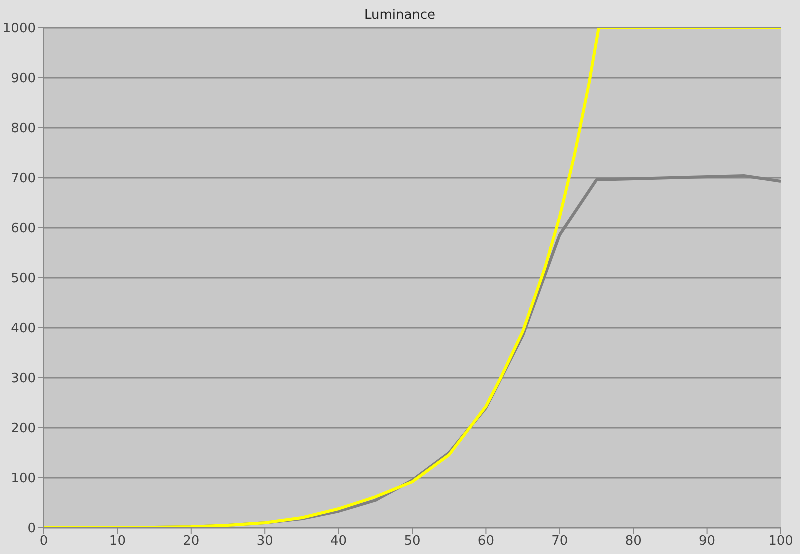 The height and width of the screenshot is (554, 800). I want to click on x-tick-label: 80, so click(633, 542).